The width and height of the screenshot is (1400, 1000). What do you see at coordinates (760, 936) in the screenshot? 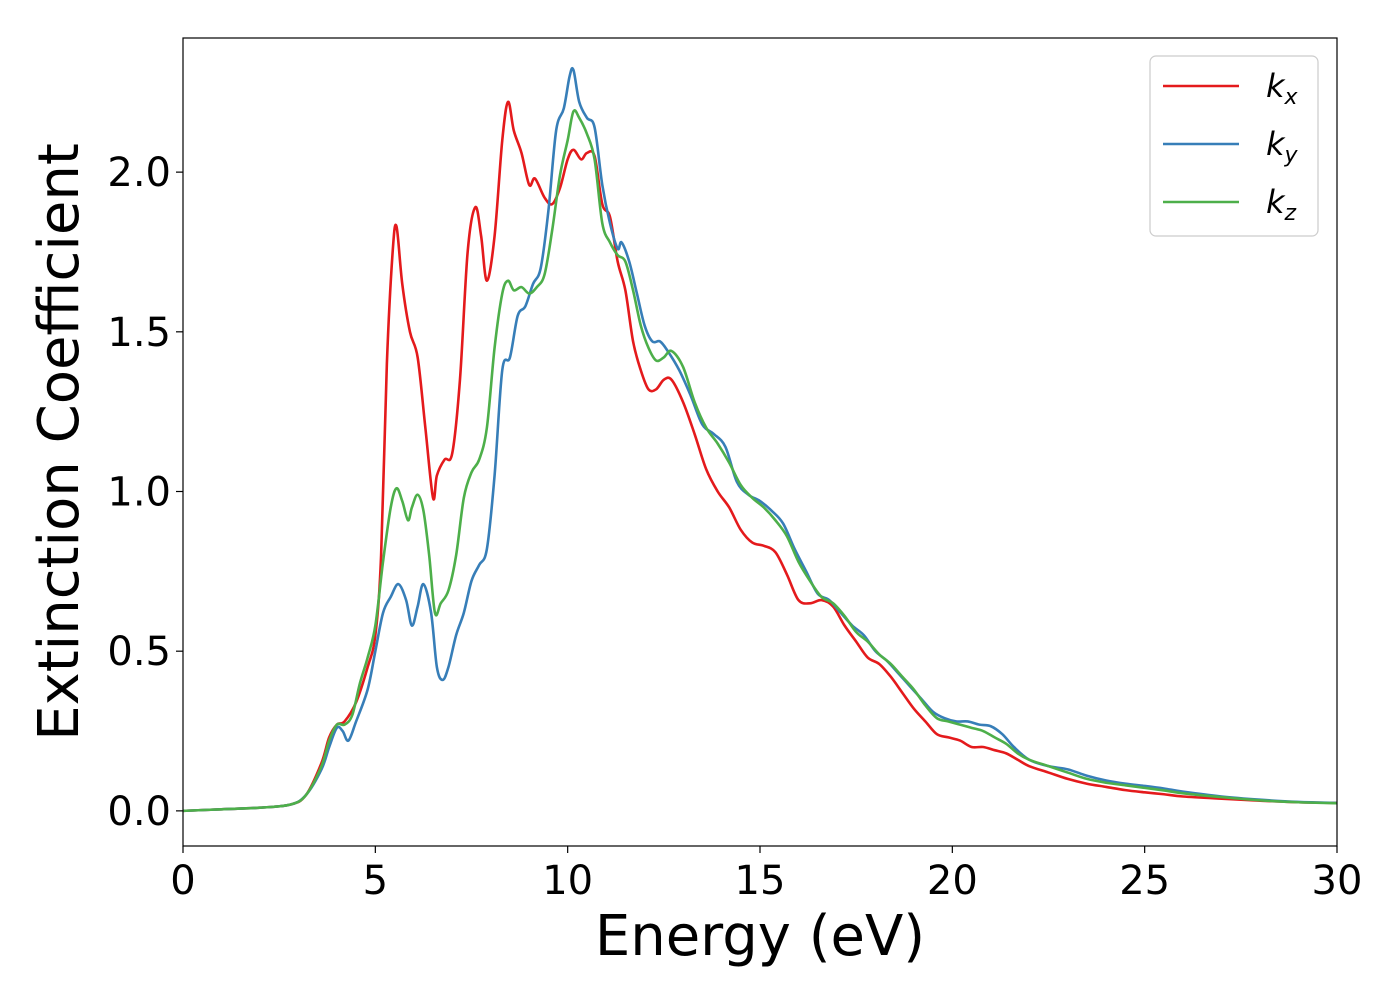
I see `x-axis-title: Energy (eV)` at bounding box center [760, 936].